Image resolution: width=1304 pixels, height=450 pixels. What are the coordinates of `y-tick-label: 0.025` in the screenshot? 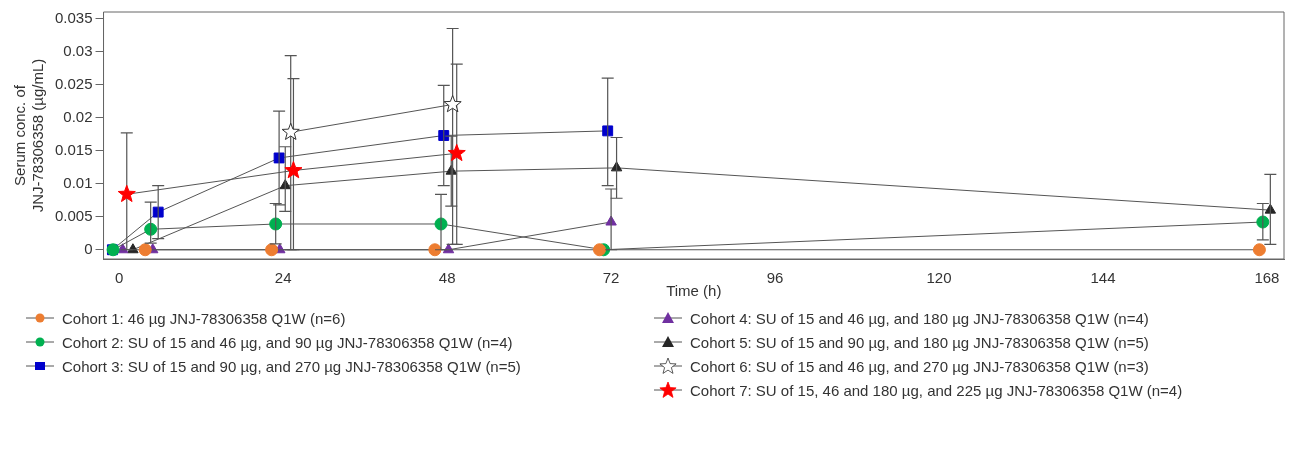 It's located at (73, 83).